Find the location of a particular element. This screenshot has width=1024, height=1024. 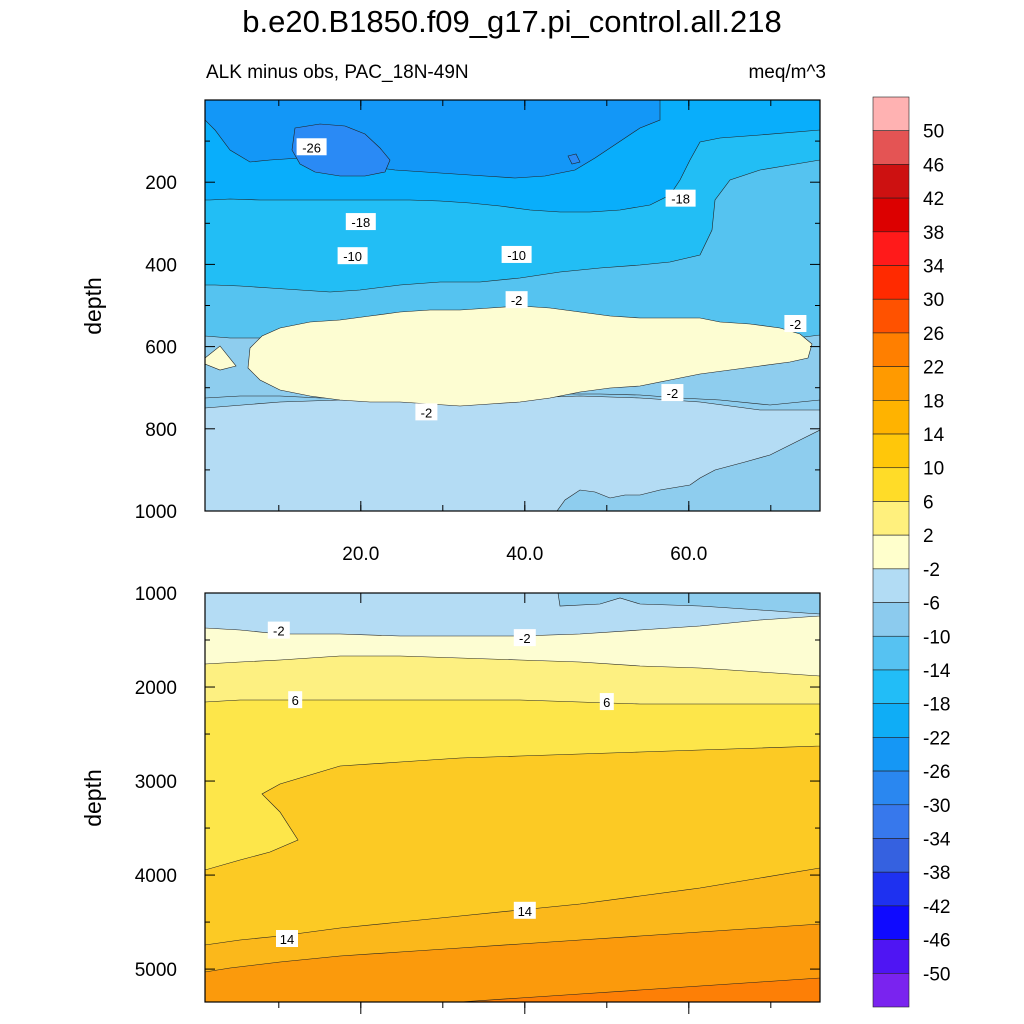

lower-ytick-label: 3000 is located at coordinates (156, 782).